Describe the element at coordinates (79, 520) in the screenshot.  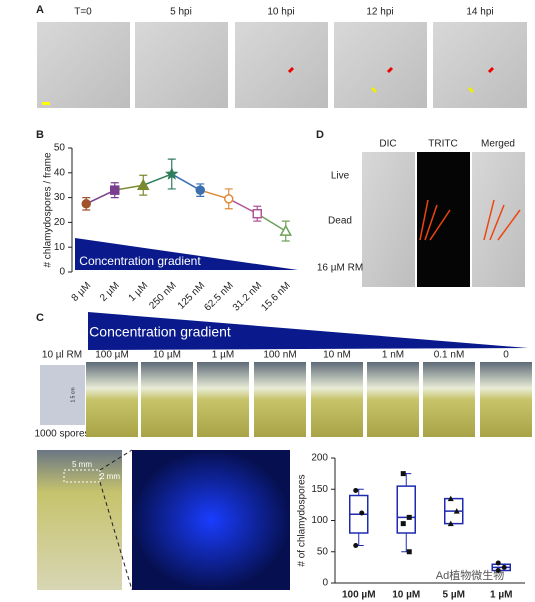
I see `plate-zoom` at that location.